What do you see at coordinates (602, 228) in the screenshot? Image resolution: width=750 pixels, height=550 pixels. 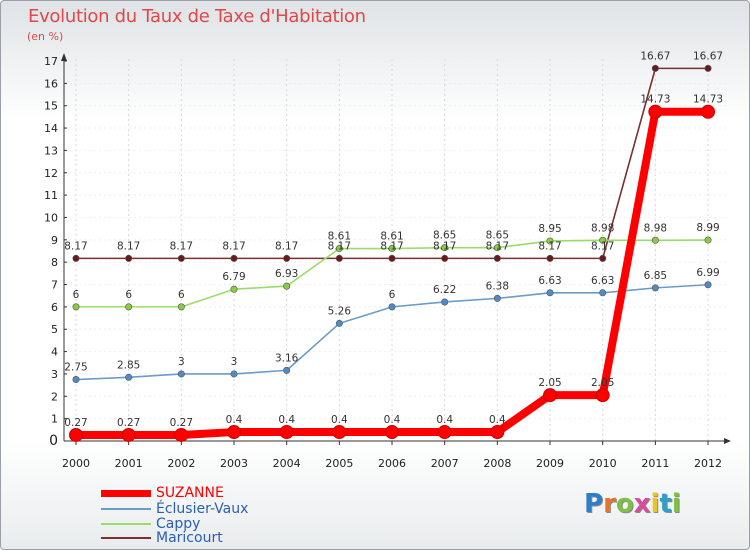 I see `data-label: 8.98` at bounding box center [602, 228].